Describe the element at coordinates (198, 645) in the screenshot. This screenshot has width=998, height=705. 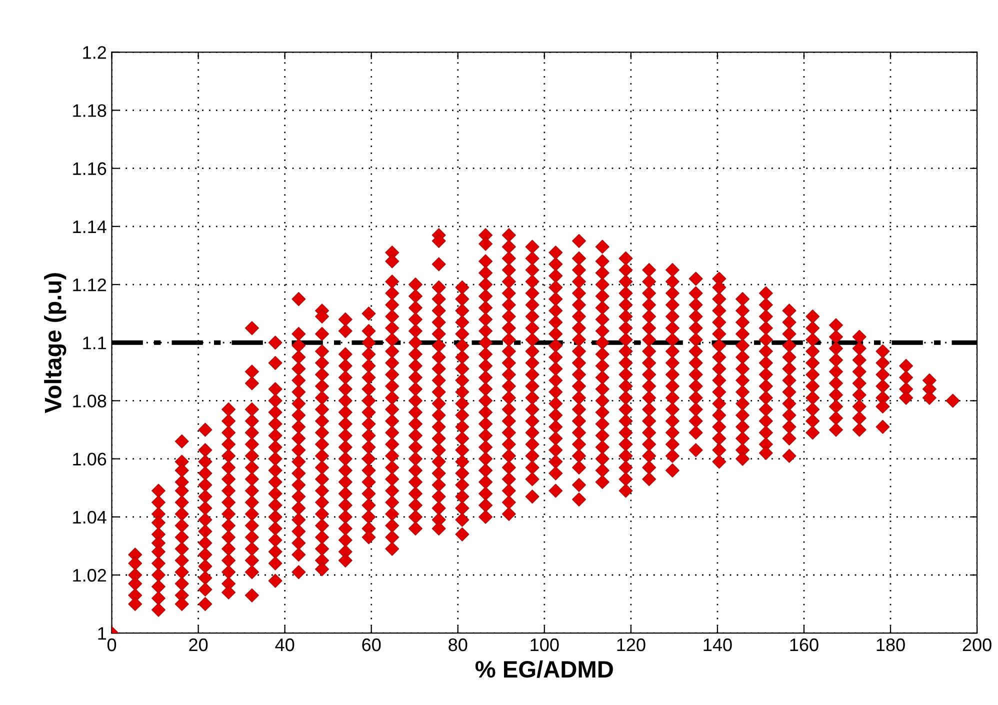
I see `x-tick-label: 20` at that location.